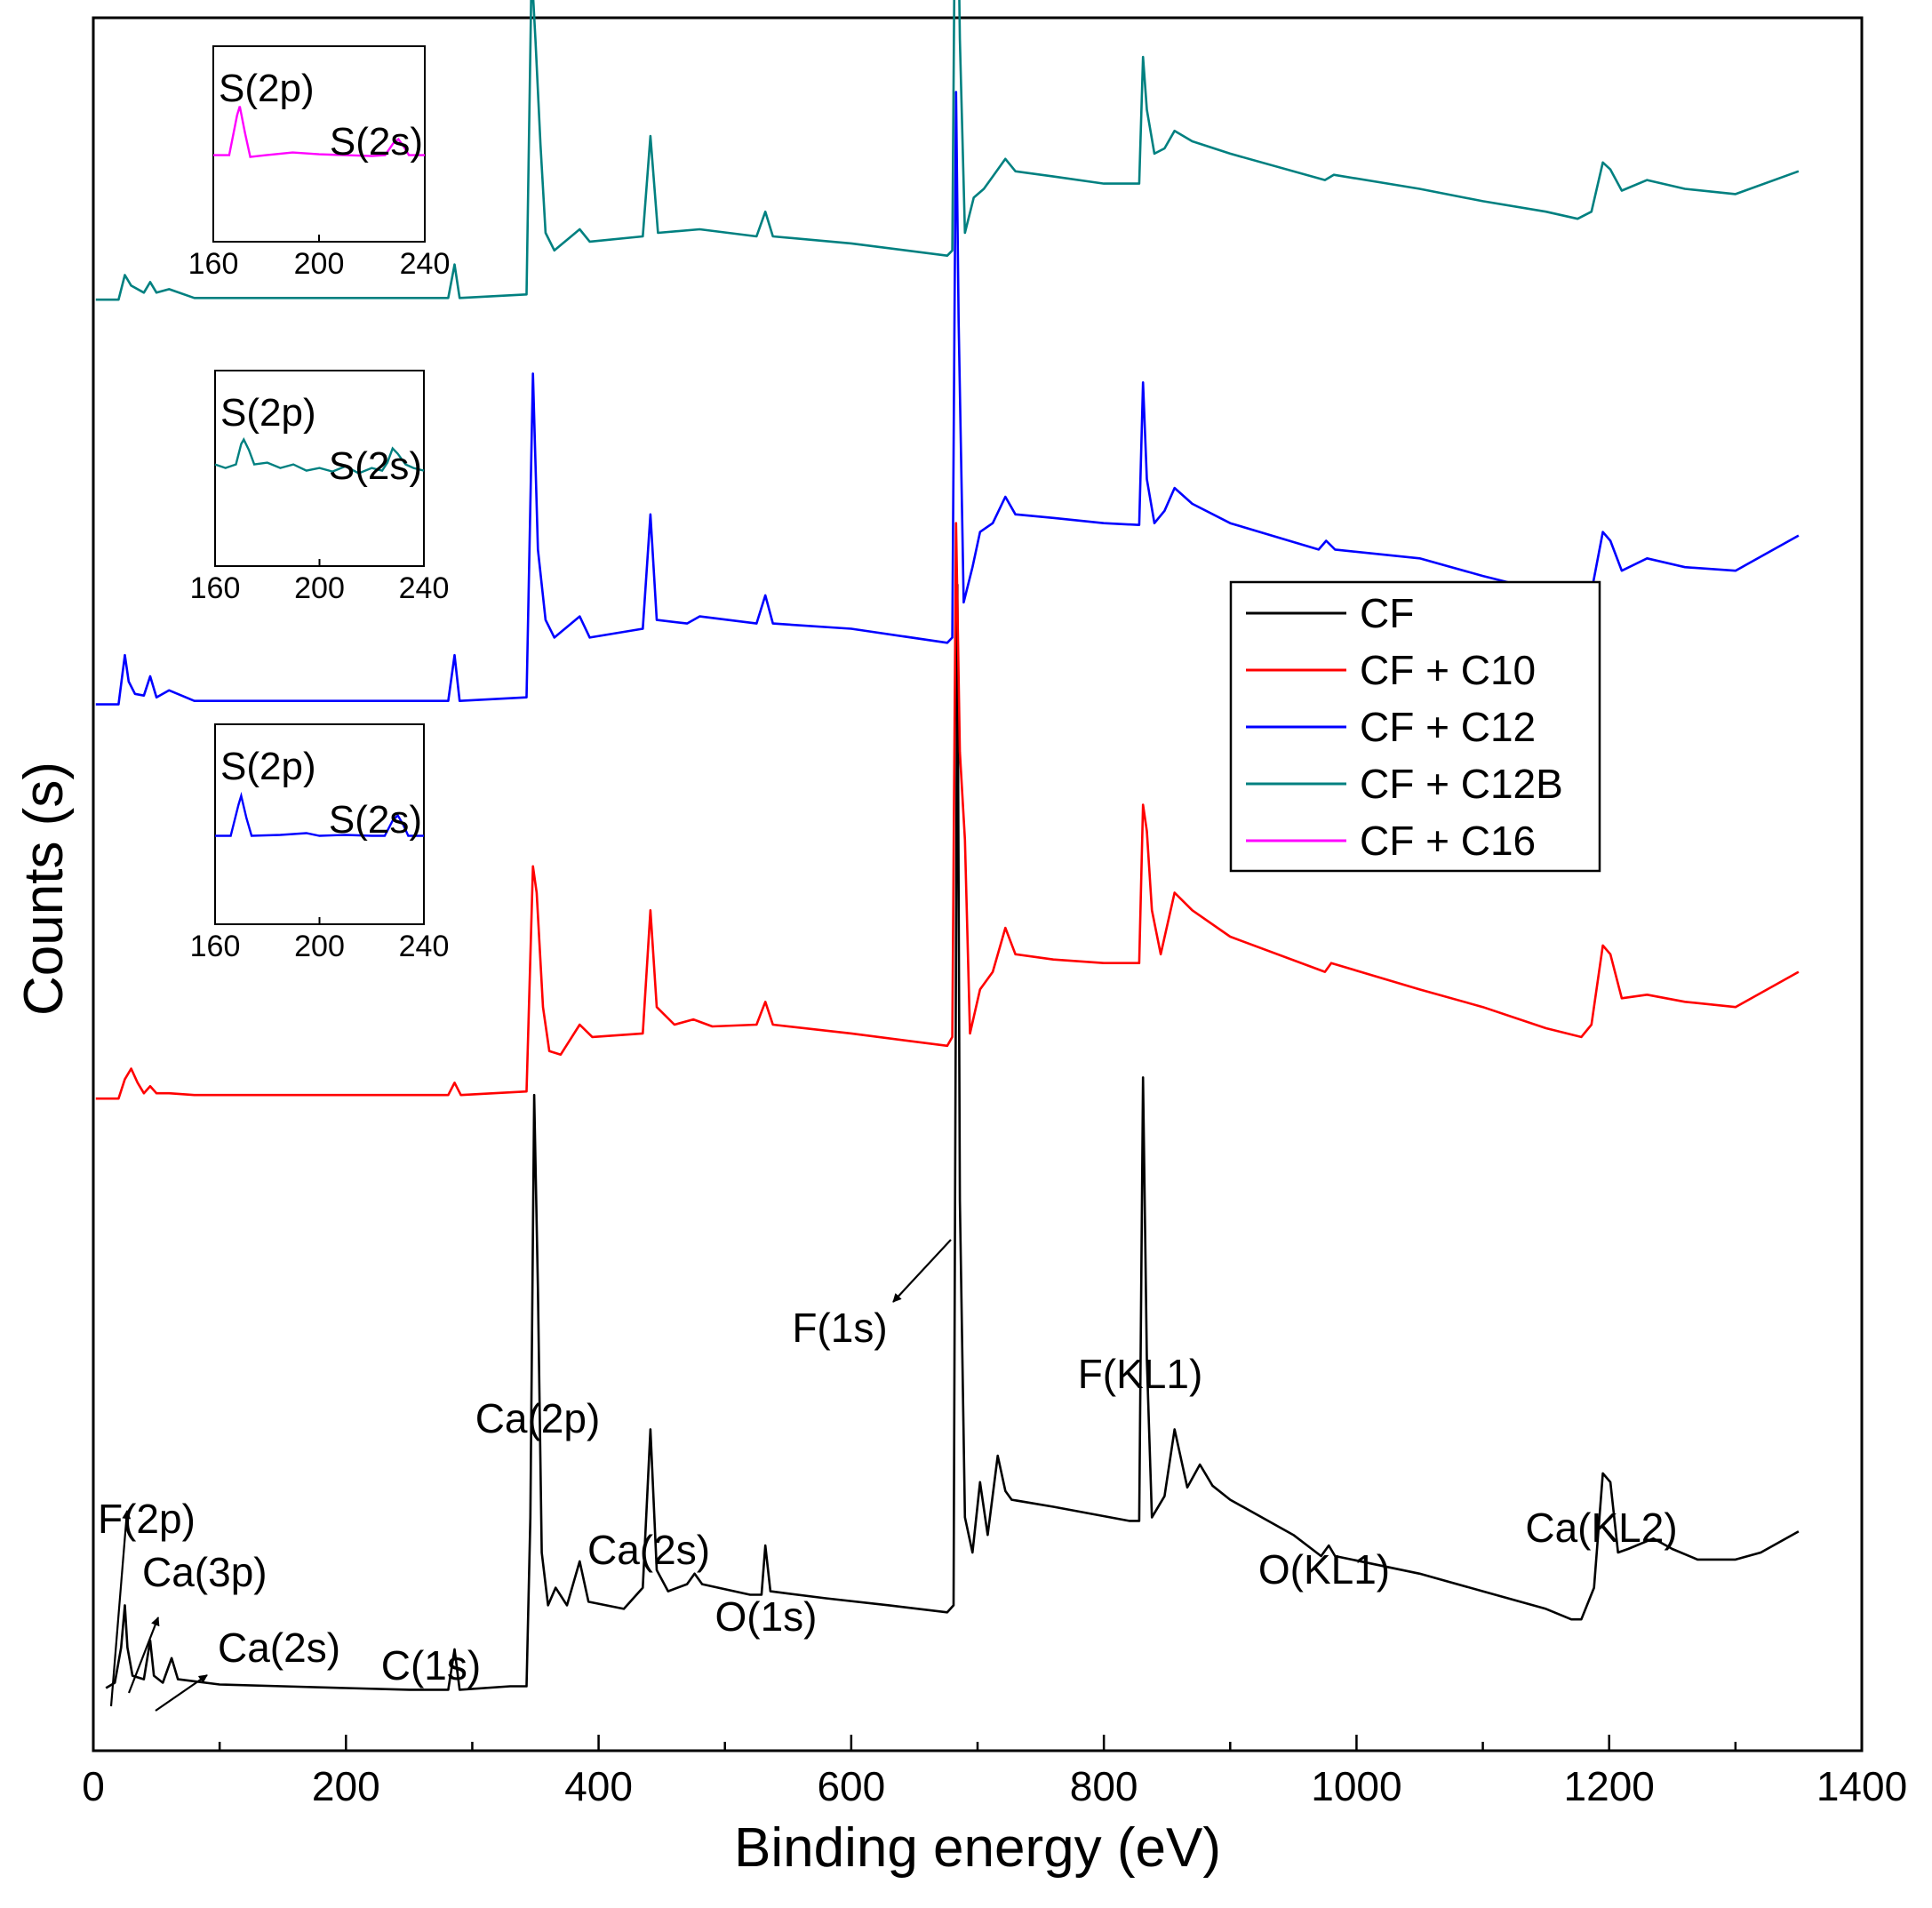  Describe the element at coordinates (346, 1786) in the screenshot. I see `x-tick-label: 200` at that location.